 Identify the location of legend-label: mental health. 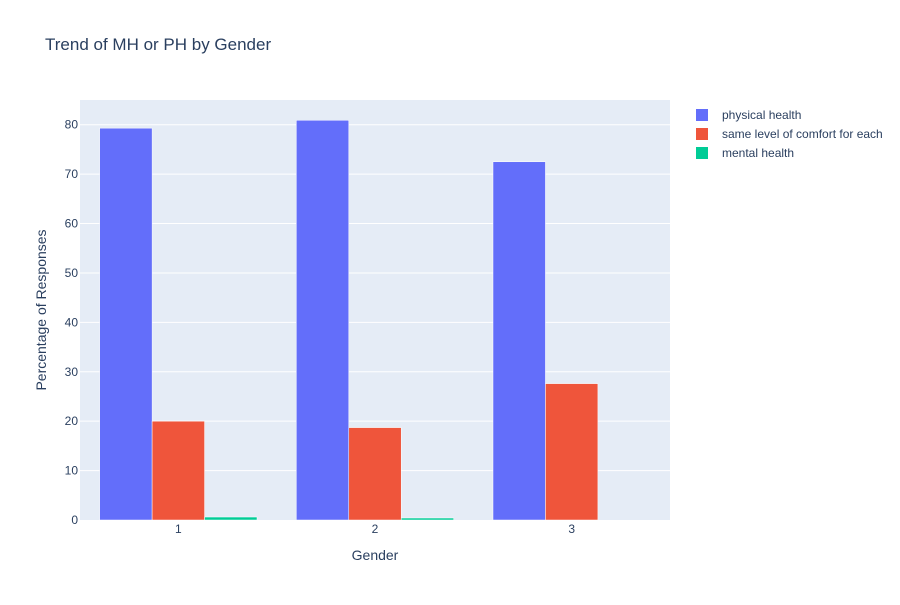
(758, 153).